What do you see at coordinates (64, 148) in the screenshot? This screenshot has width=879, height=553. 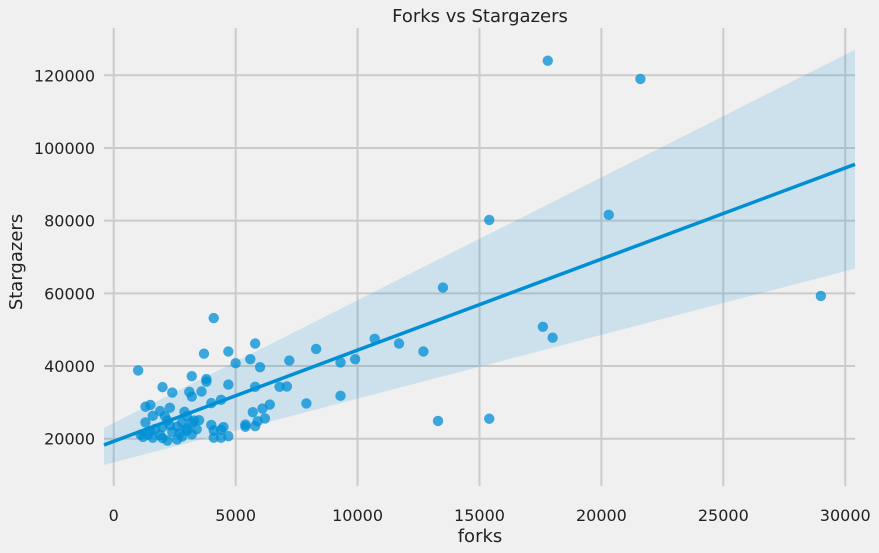 I see `y-tick-label-4: 100000` at bounding box center [64, 148].